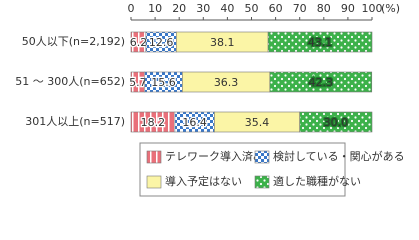 The height and width of the screenshot is (240, 419). I want to click on legend-label: 適した職種がない, so click(317, 181).